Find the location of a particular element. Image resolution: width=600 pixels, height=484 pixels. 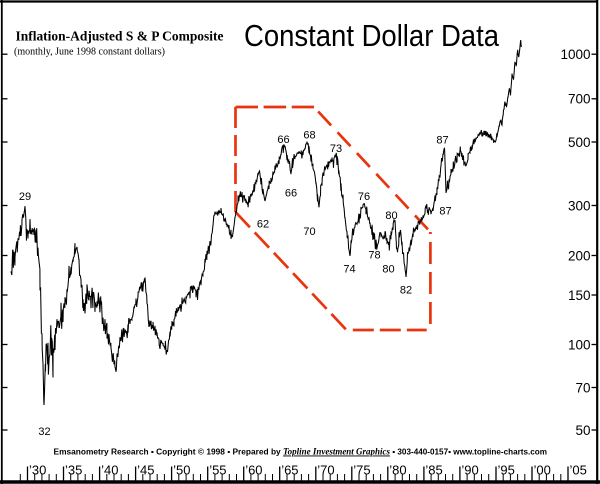

svg-text: ’85 is located at coordinates (433, 470).